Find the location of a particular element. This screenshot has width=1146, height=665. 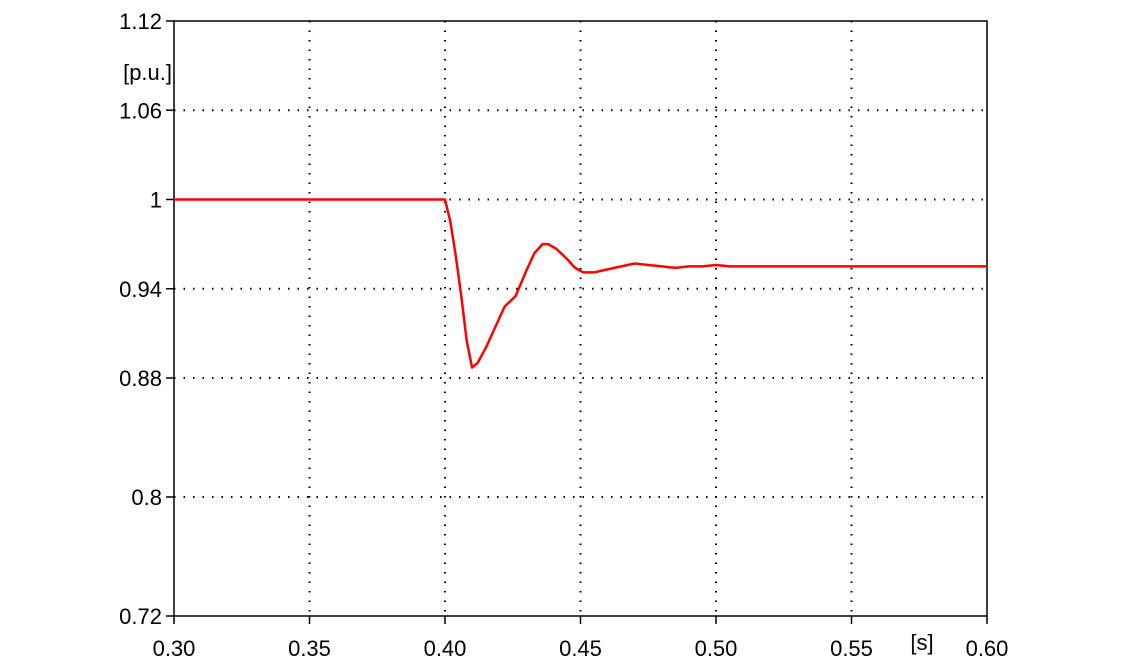

x-tick-label: 0.30 is located at coordinates (174, 648).